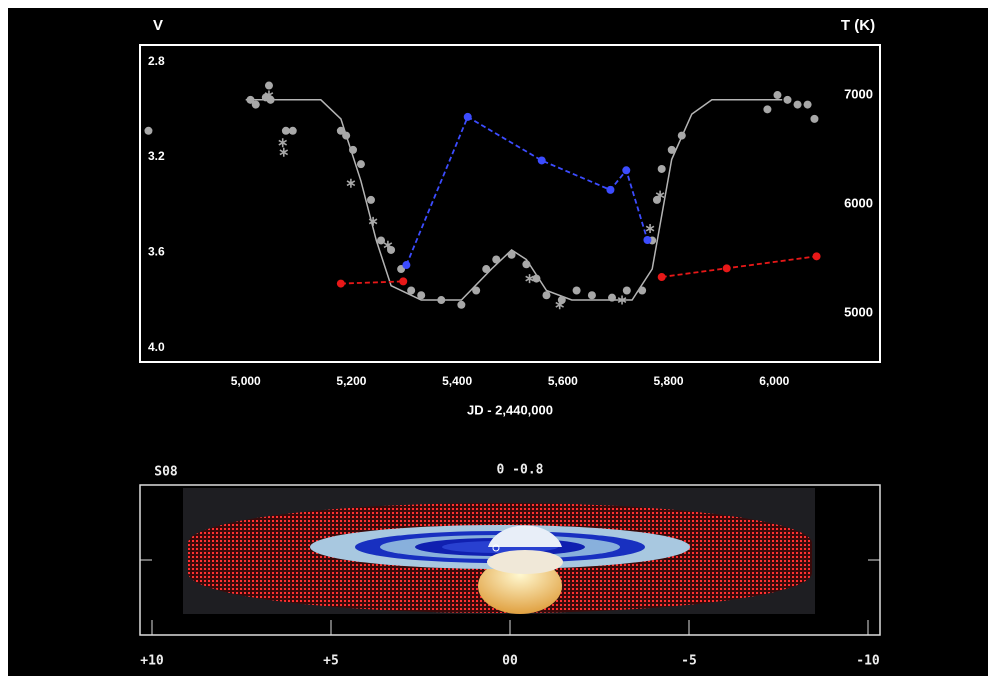 The width and height of the screenshot is (996, 682). What do you see at coordinates (774, 381) in the screenshot?
I see `x-tick-label: 6,000` at bounding box center [774, 381].